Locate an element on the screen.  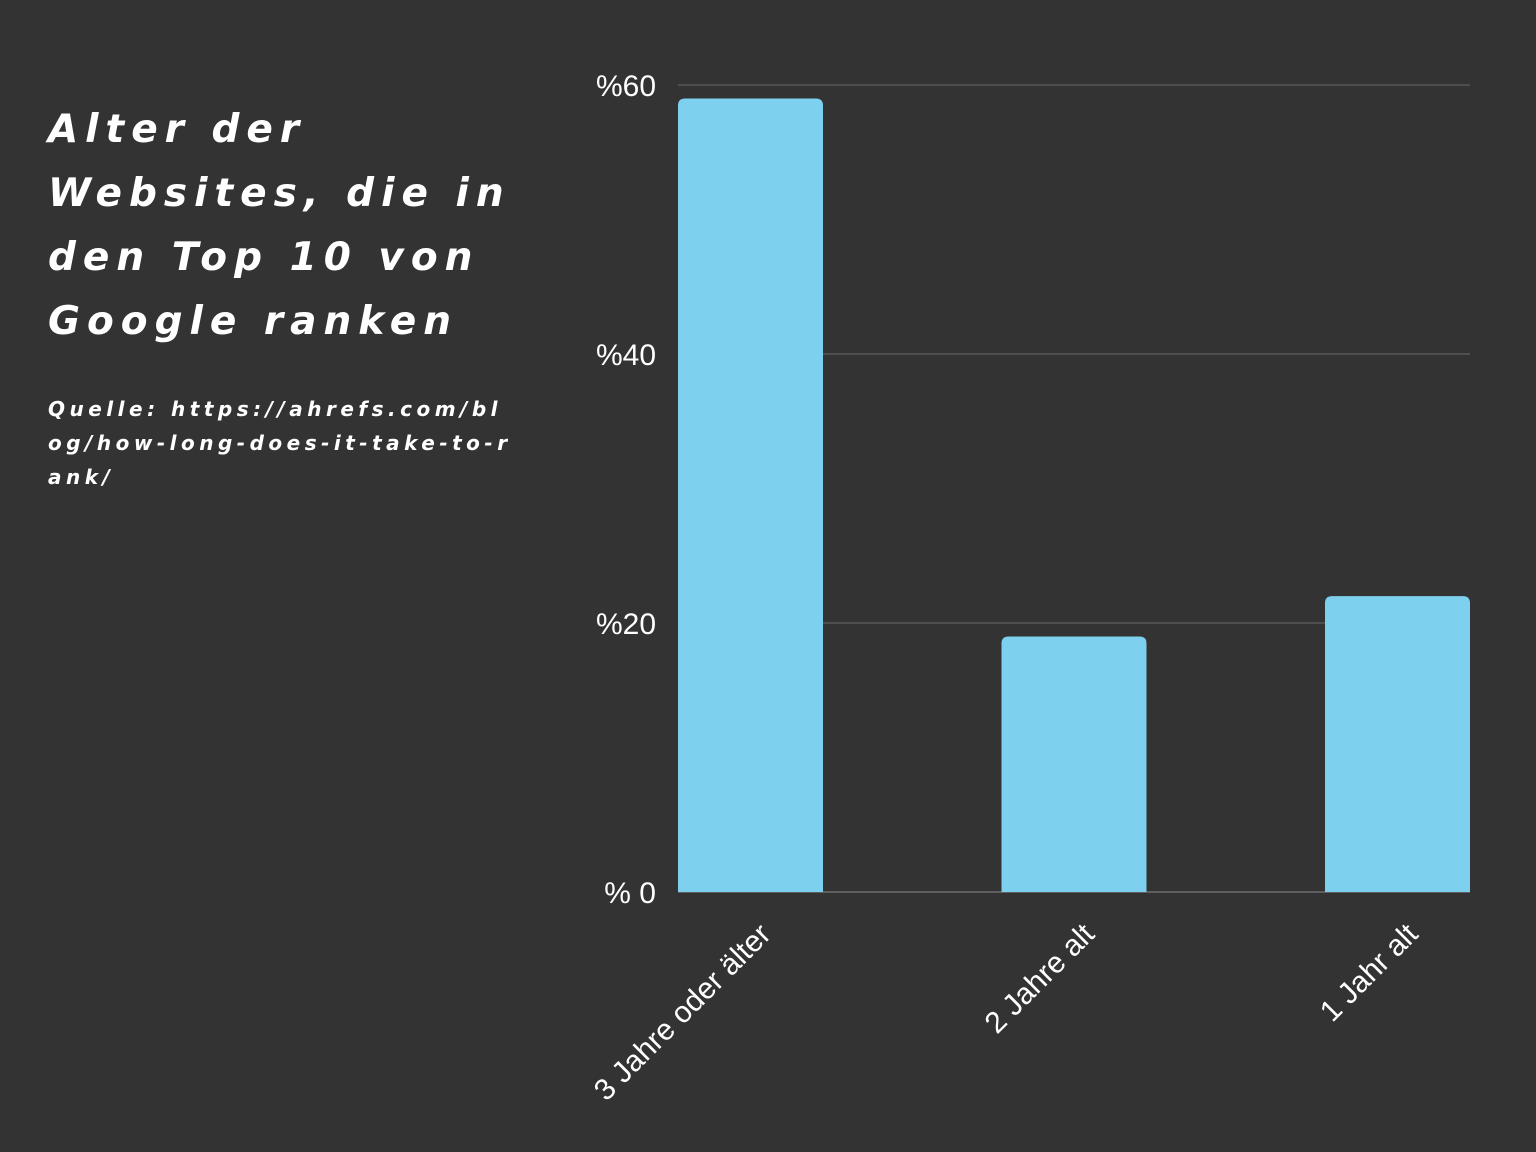
x-tick-label: 3 Jahre oder älter is located at coordinates (683, 1013).